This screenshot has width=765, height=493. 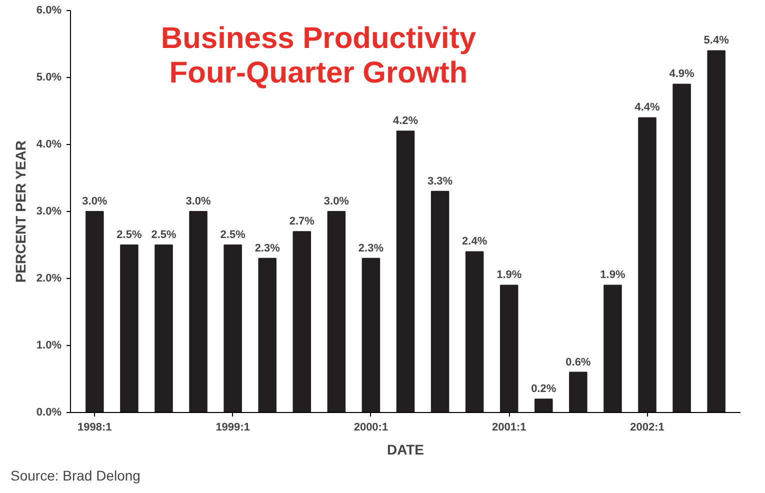 I want to click on x-tick-label: 2001:1, so click(x=509, y=428).